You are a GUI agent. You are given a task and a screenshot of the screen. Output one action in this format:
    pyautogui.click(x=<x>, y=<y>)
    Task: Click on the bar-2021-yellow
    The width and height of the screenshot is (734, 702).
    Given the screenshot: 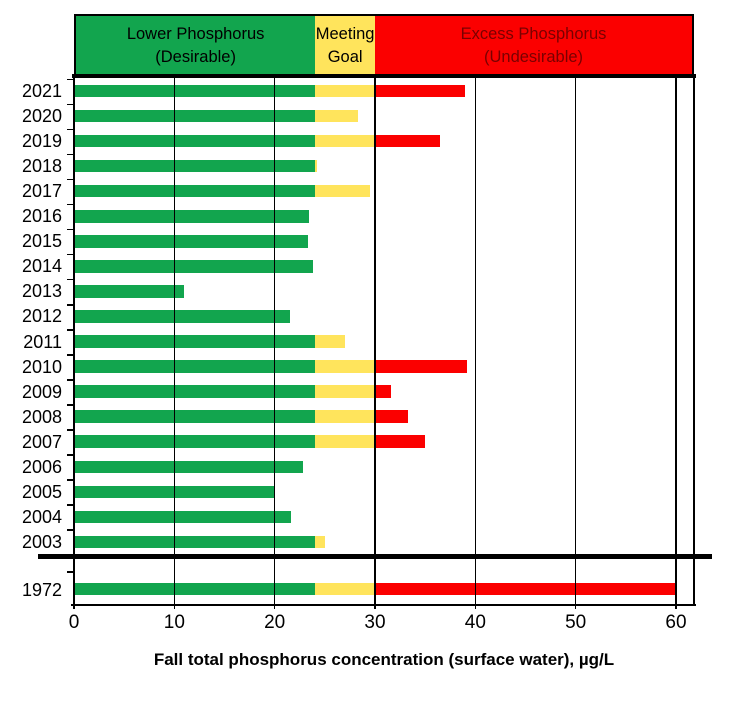 What is the action you would take?
    pyautogui.click(x=344, y=91)
    